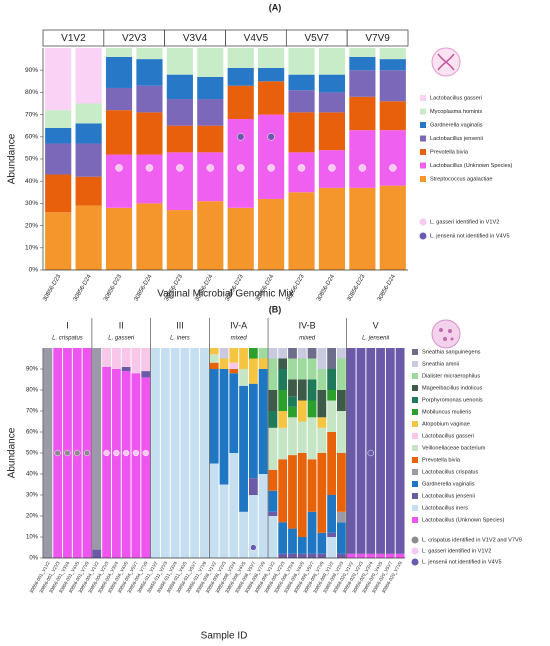 The image size is (550, 646). Describe the element at coordinates (423, 222) in the screenshot. I see `legend-marker` at that location.